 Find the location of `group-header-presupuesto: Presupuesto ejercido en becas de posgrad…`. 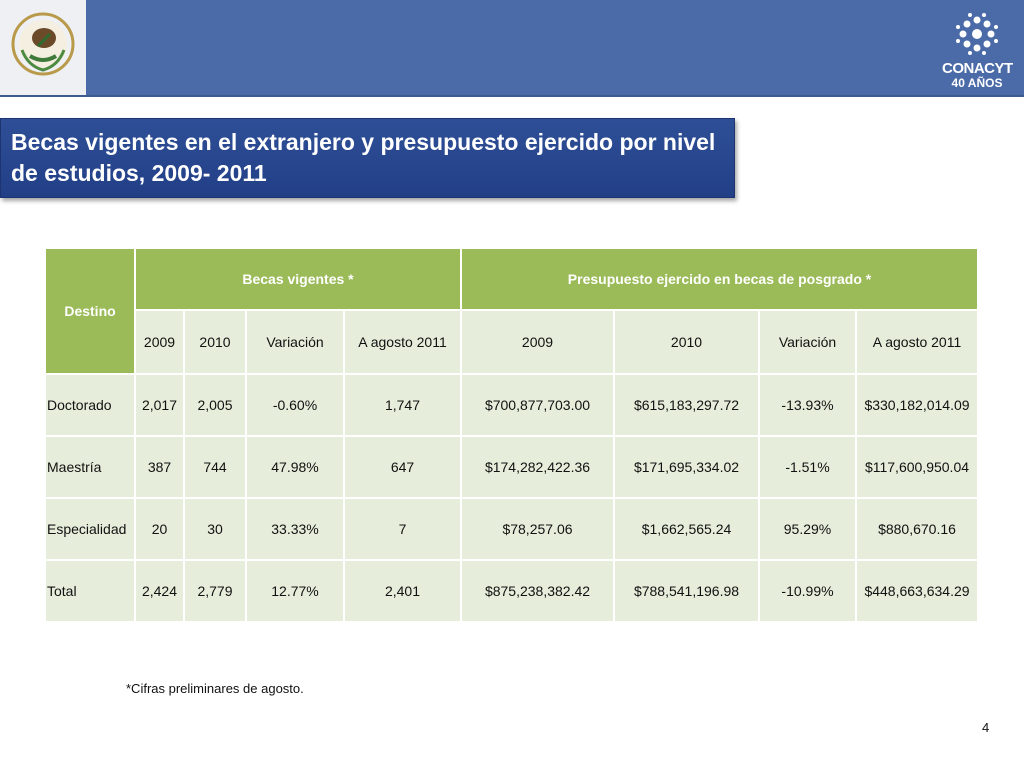

group-header-presupuesto: Presupuesto ejercido en becas de posgrad… is located at coordinates (719, 279).